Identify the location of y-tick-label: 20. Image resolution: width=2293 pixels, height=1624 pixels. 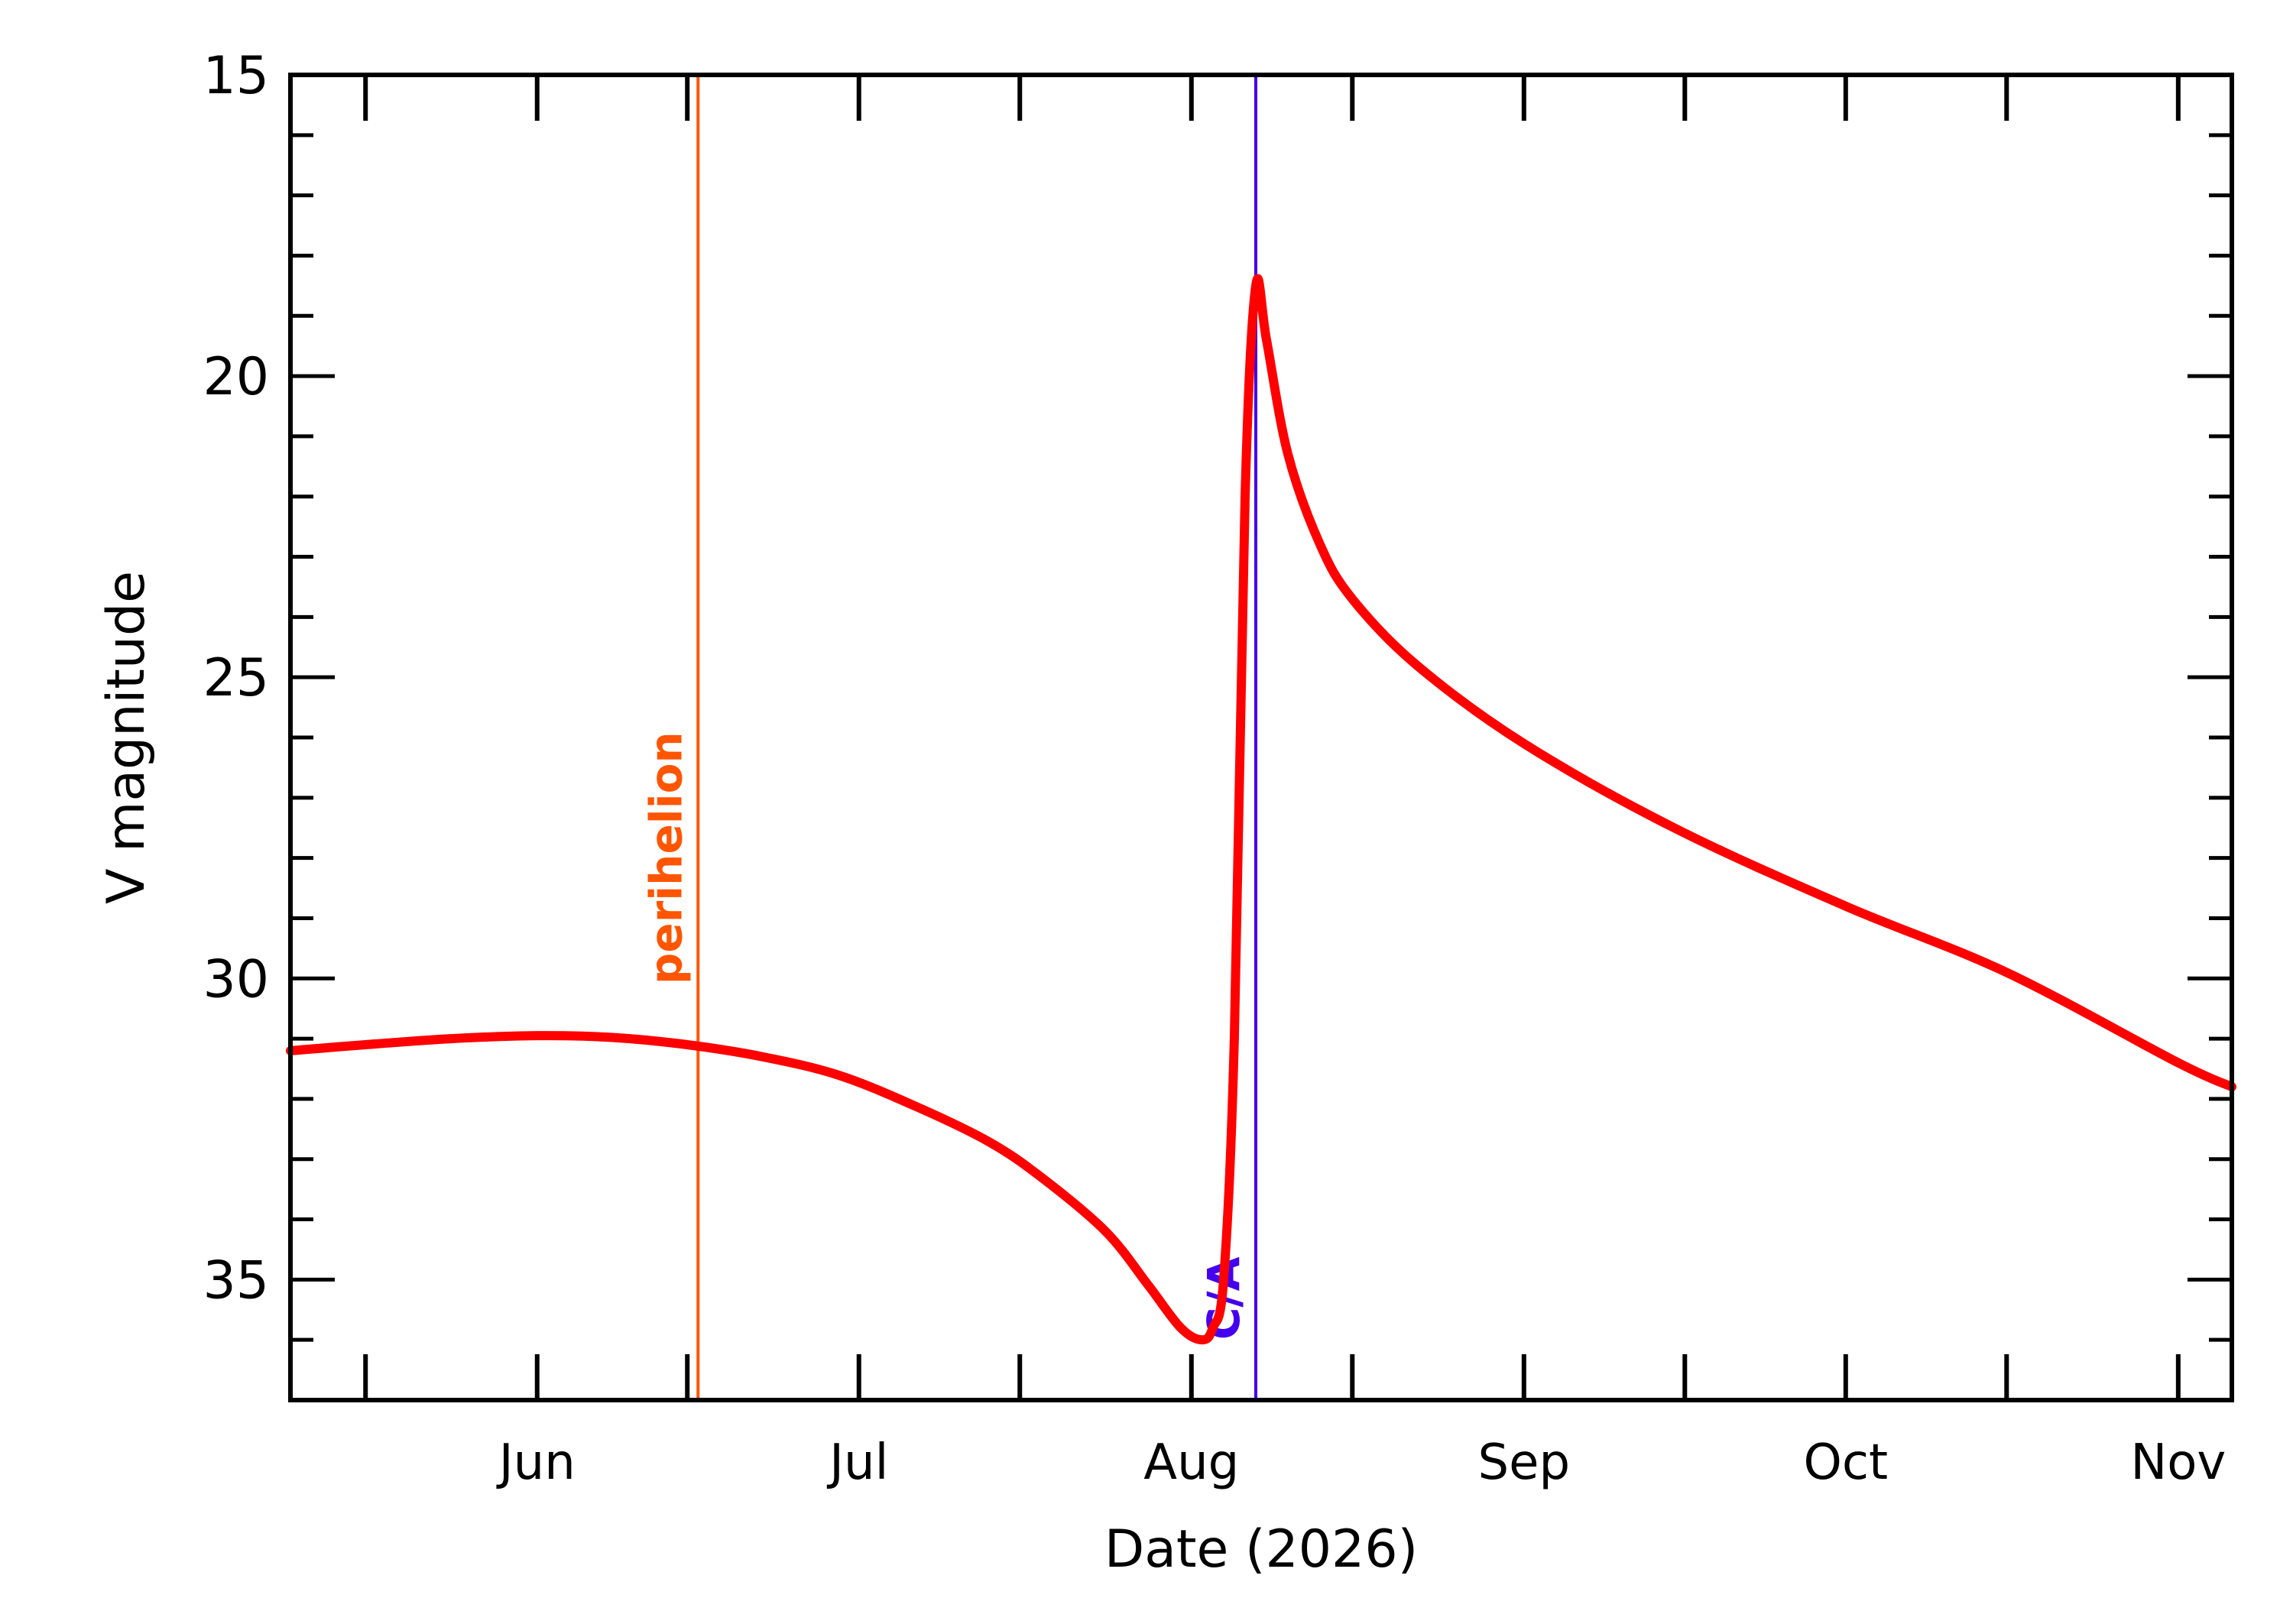
(236, 377).